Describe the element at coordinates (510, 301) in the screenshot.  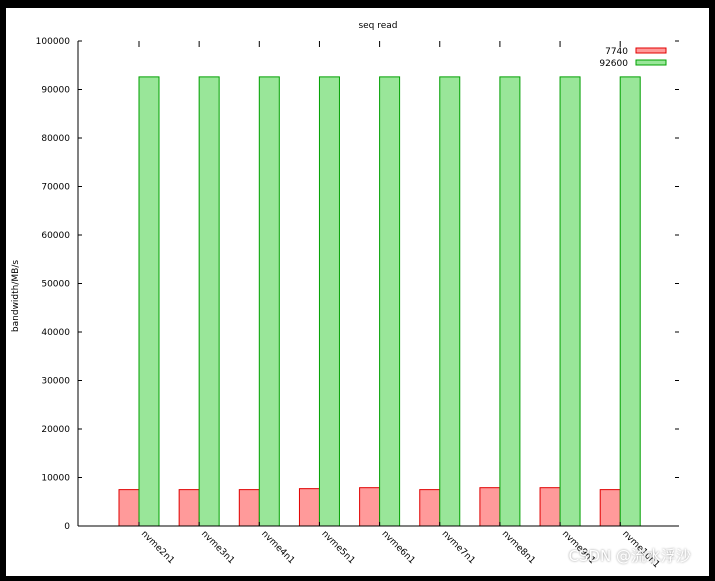
I see `bar-s2-nvme8n1` at that location.